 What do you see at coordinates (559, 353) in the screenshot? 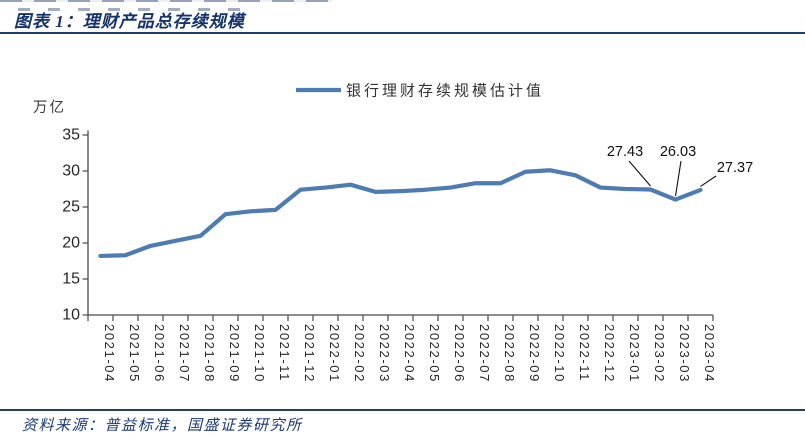
I see `x-tick-label: 2022-10` at bounding box center [559, 353].